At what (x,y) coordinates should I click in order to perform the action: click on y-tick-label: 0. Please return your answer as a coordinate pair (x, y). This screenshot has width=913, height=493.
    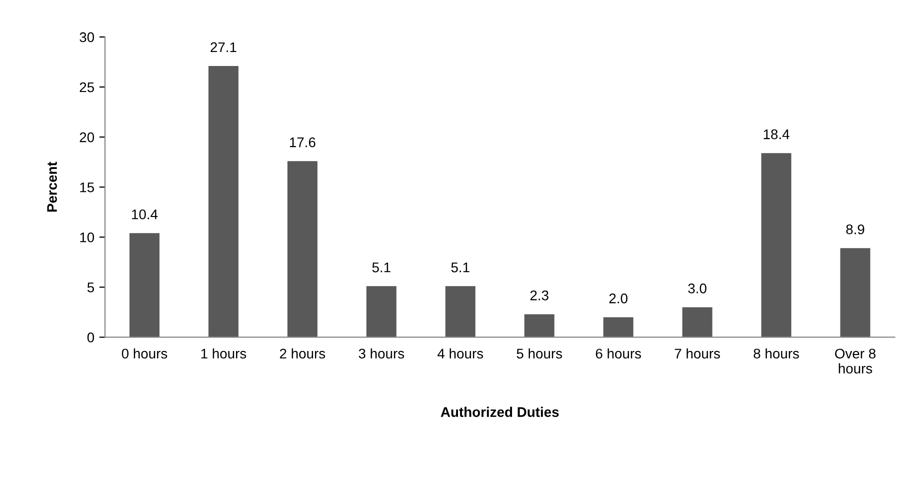
    Looking at the image, I should click on (90, 337).